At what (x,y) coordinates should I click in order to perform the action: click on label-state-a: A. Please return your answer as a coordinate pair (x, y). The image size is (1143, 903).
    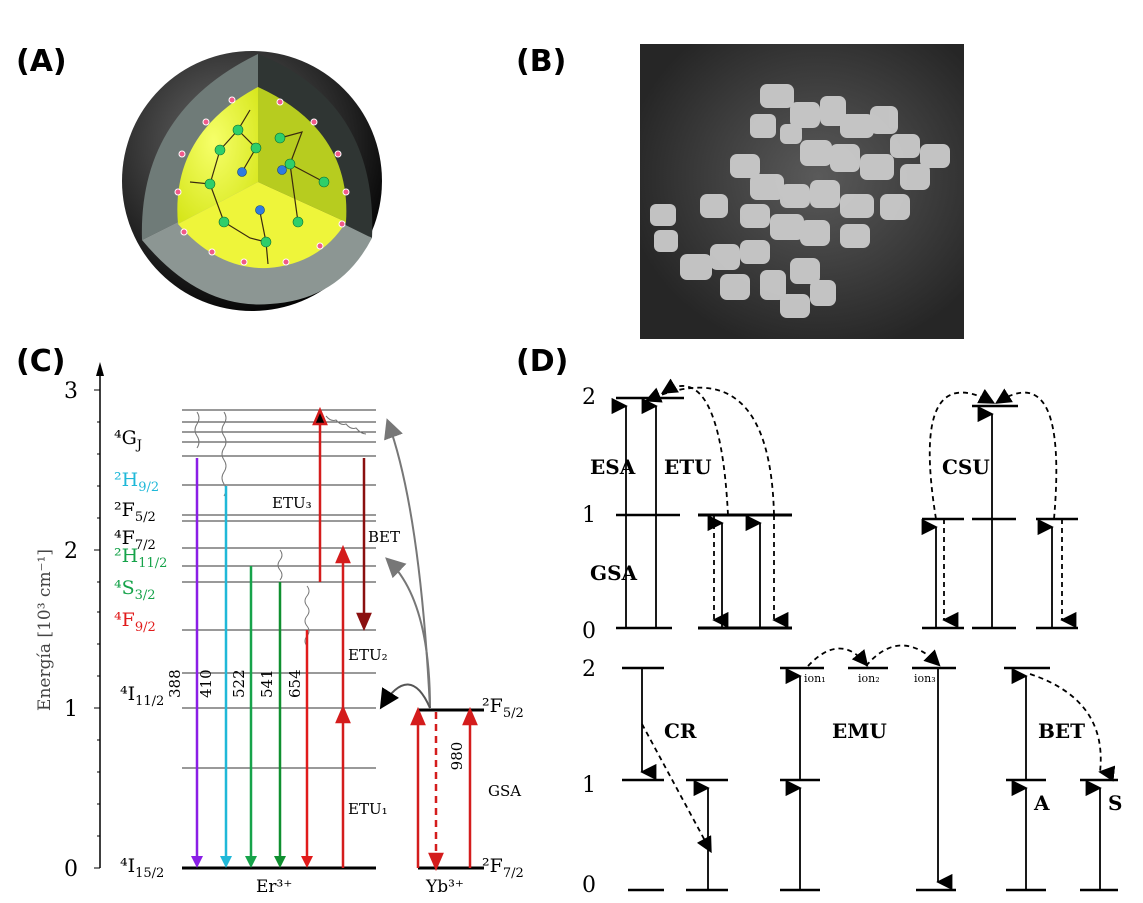
    Looking at the image, I should click on (1041, 803).